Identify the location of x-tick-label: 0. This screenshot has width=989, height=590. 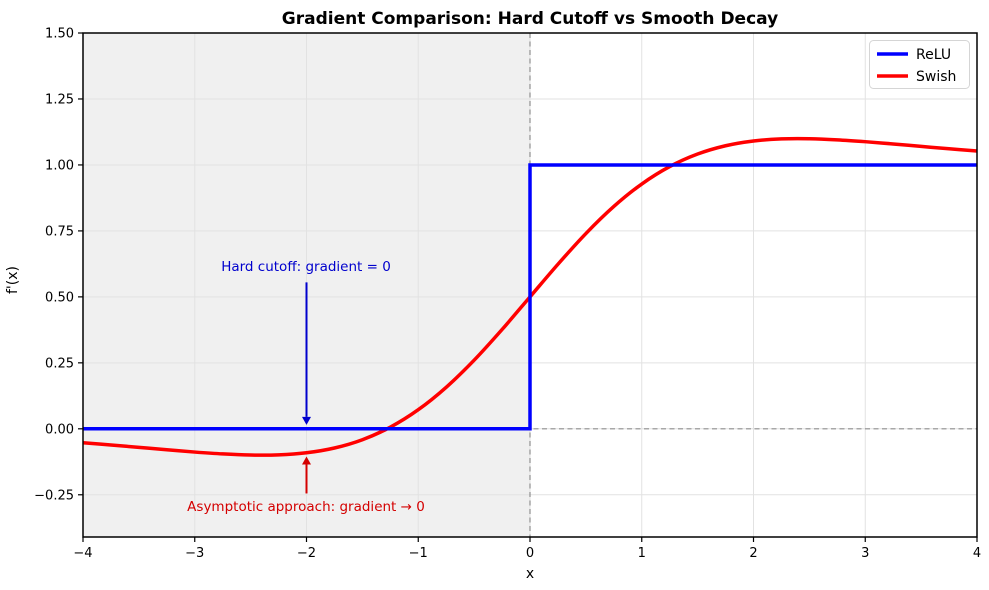
(530, 553).